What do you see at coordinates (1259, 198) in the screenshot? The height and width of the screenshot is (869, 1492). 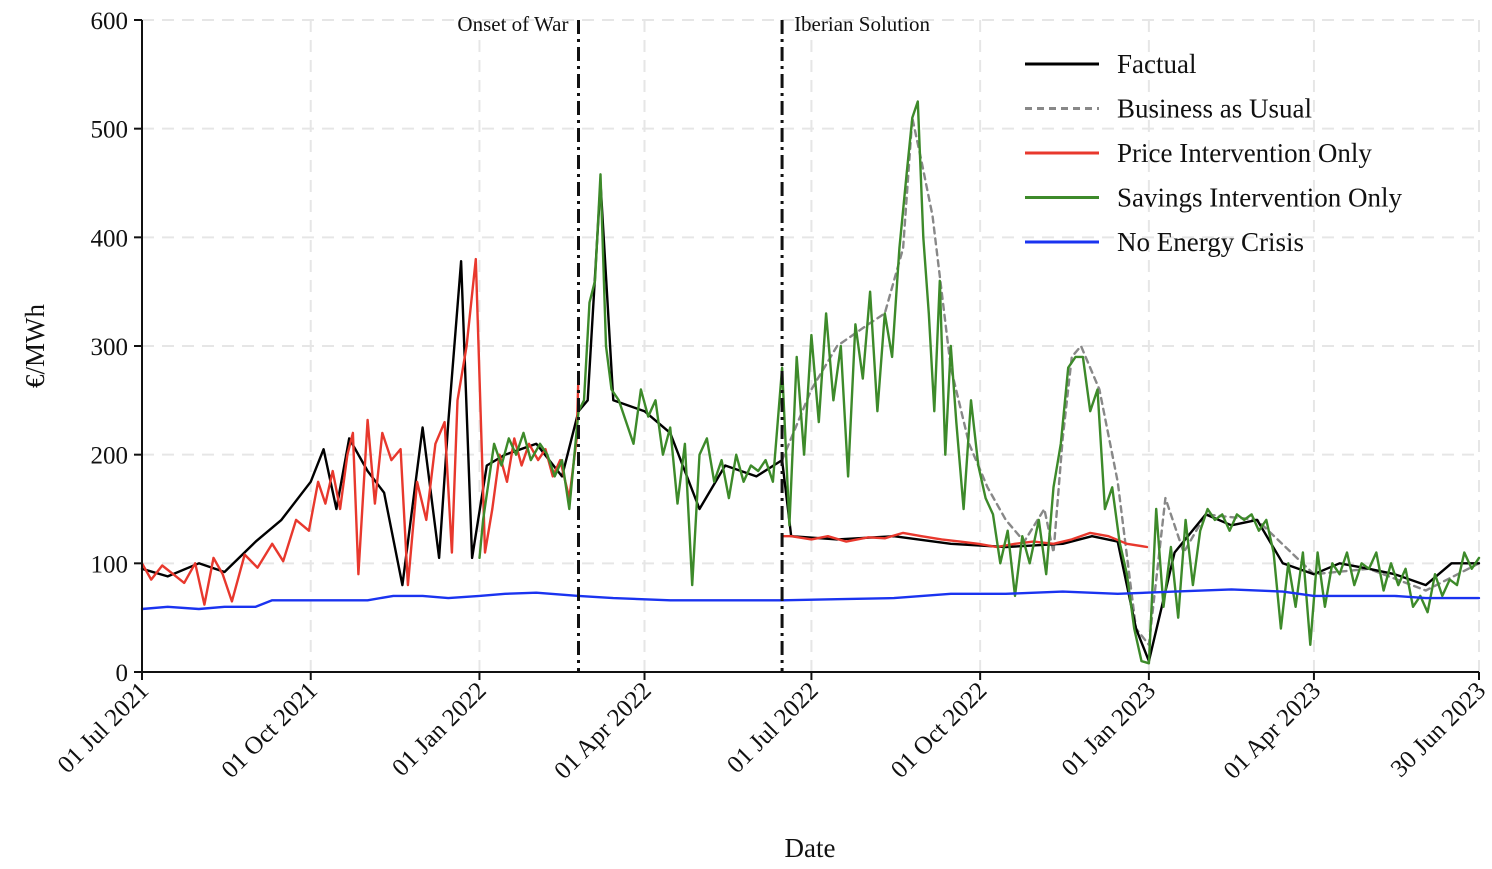 I see `legend-label: Savings Intervention Only` at bounding box center [1259, 198].